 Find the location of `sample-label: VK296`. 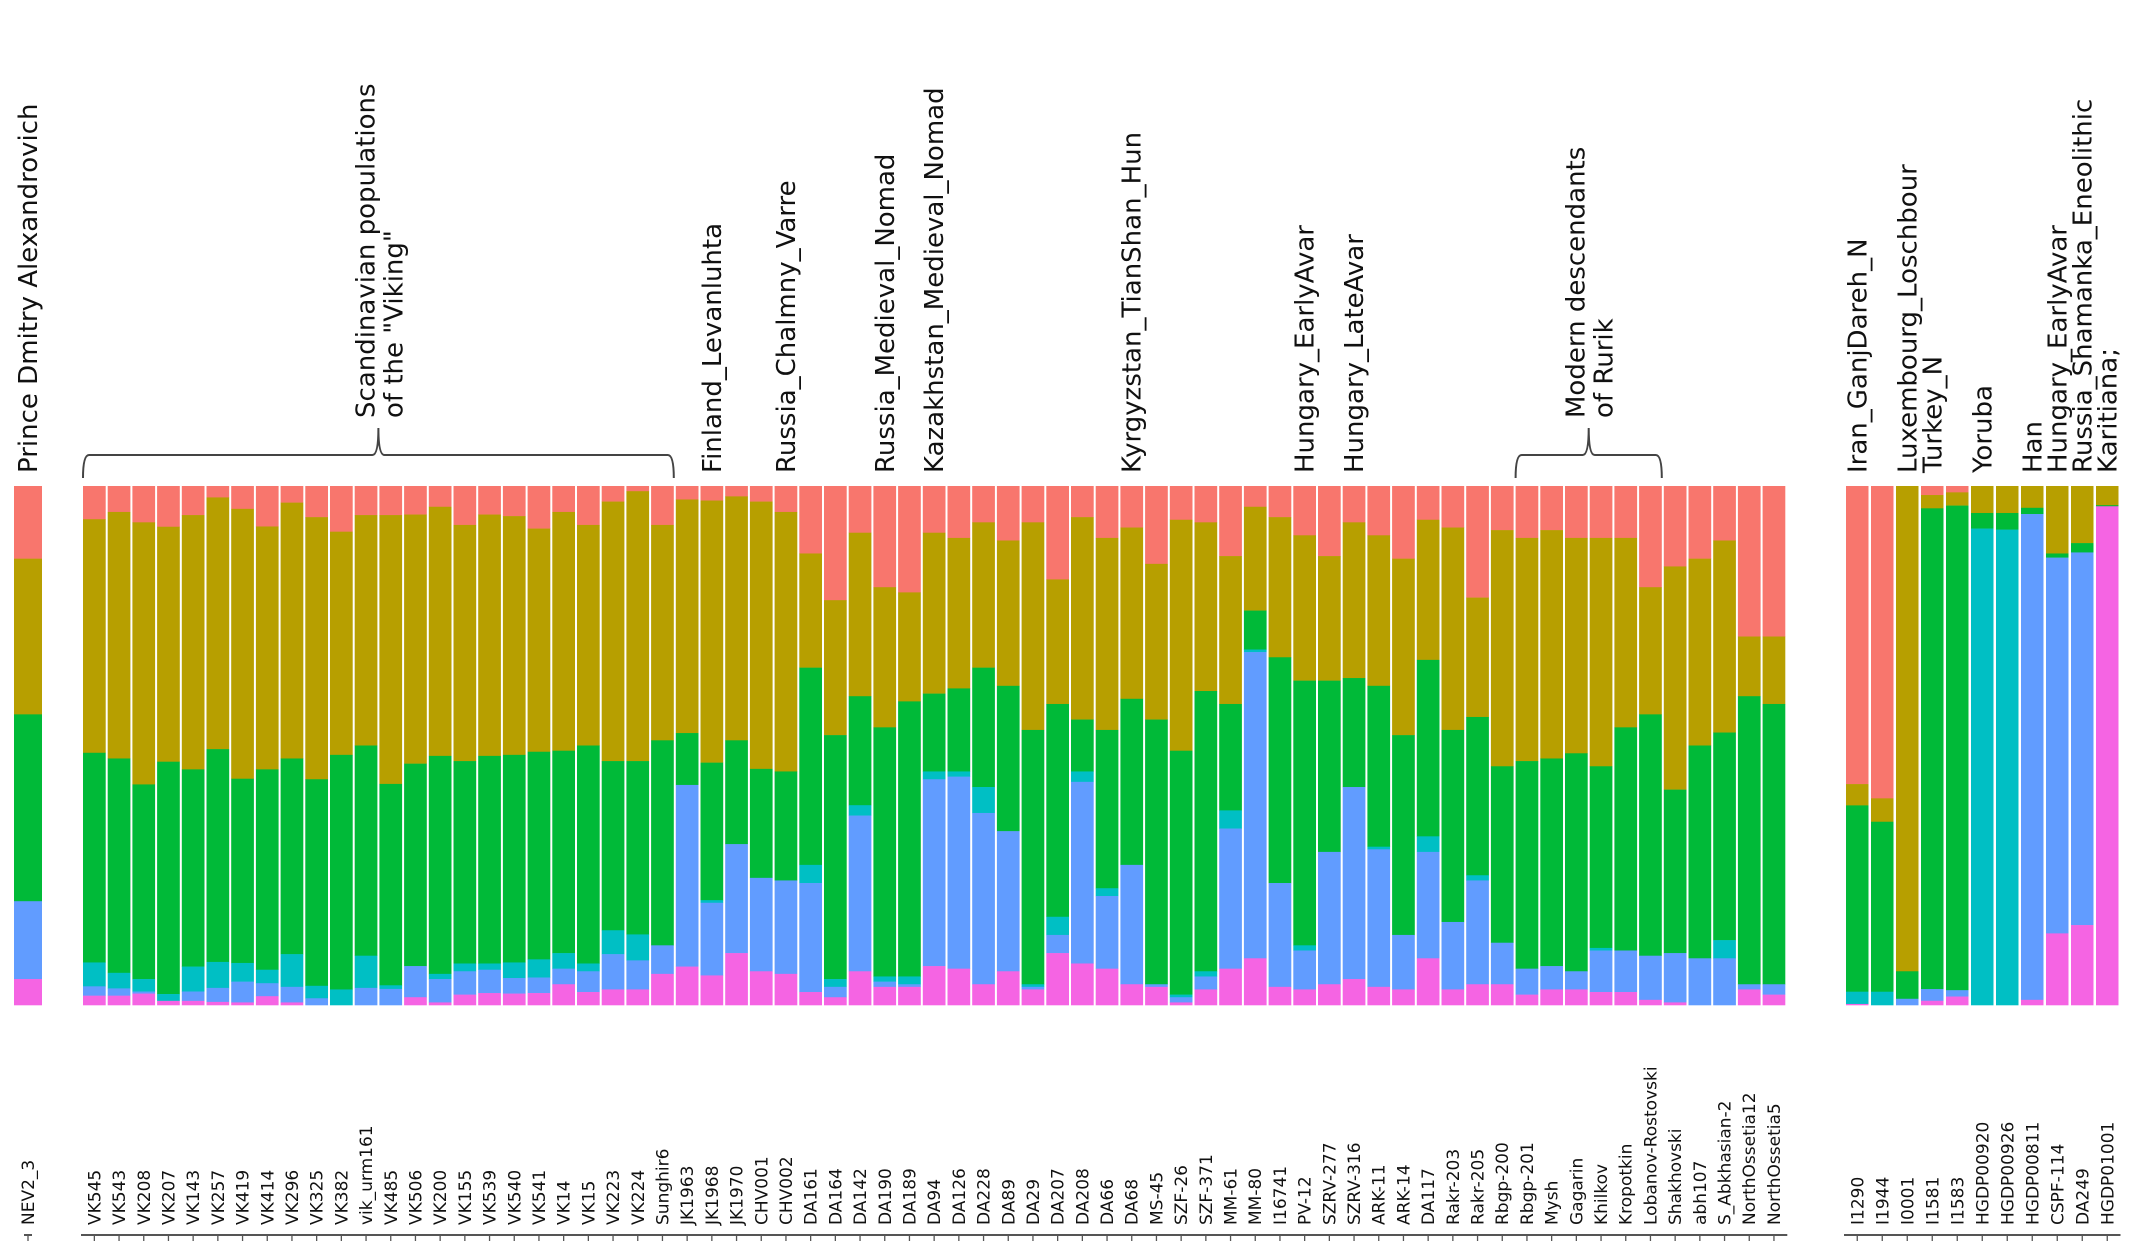

sample-label: VK296 is located at coordinates (293, 1197).